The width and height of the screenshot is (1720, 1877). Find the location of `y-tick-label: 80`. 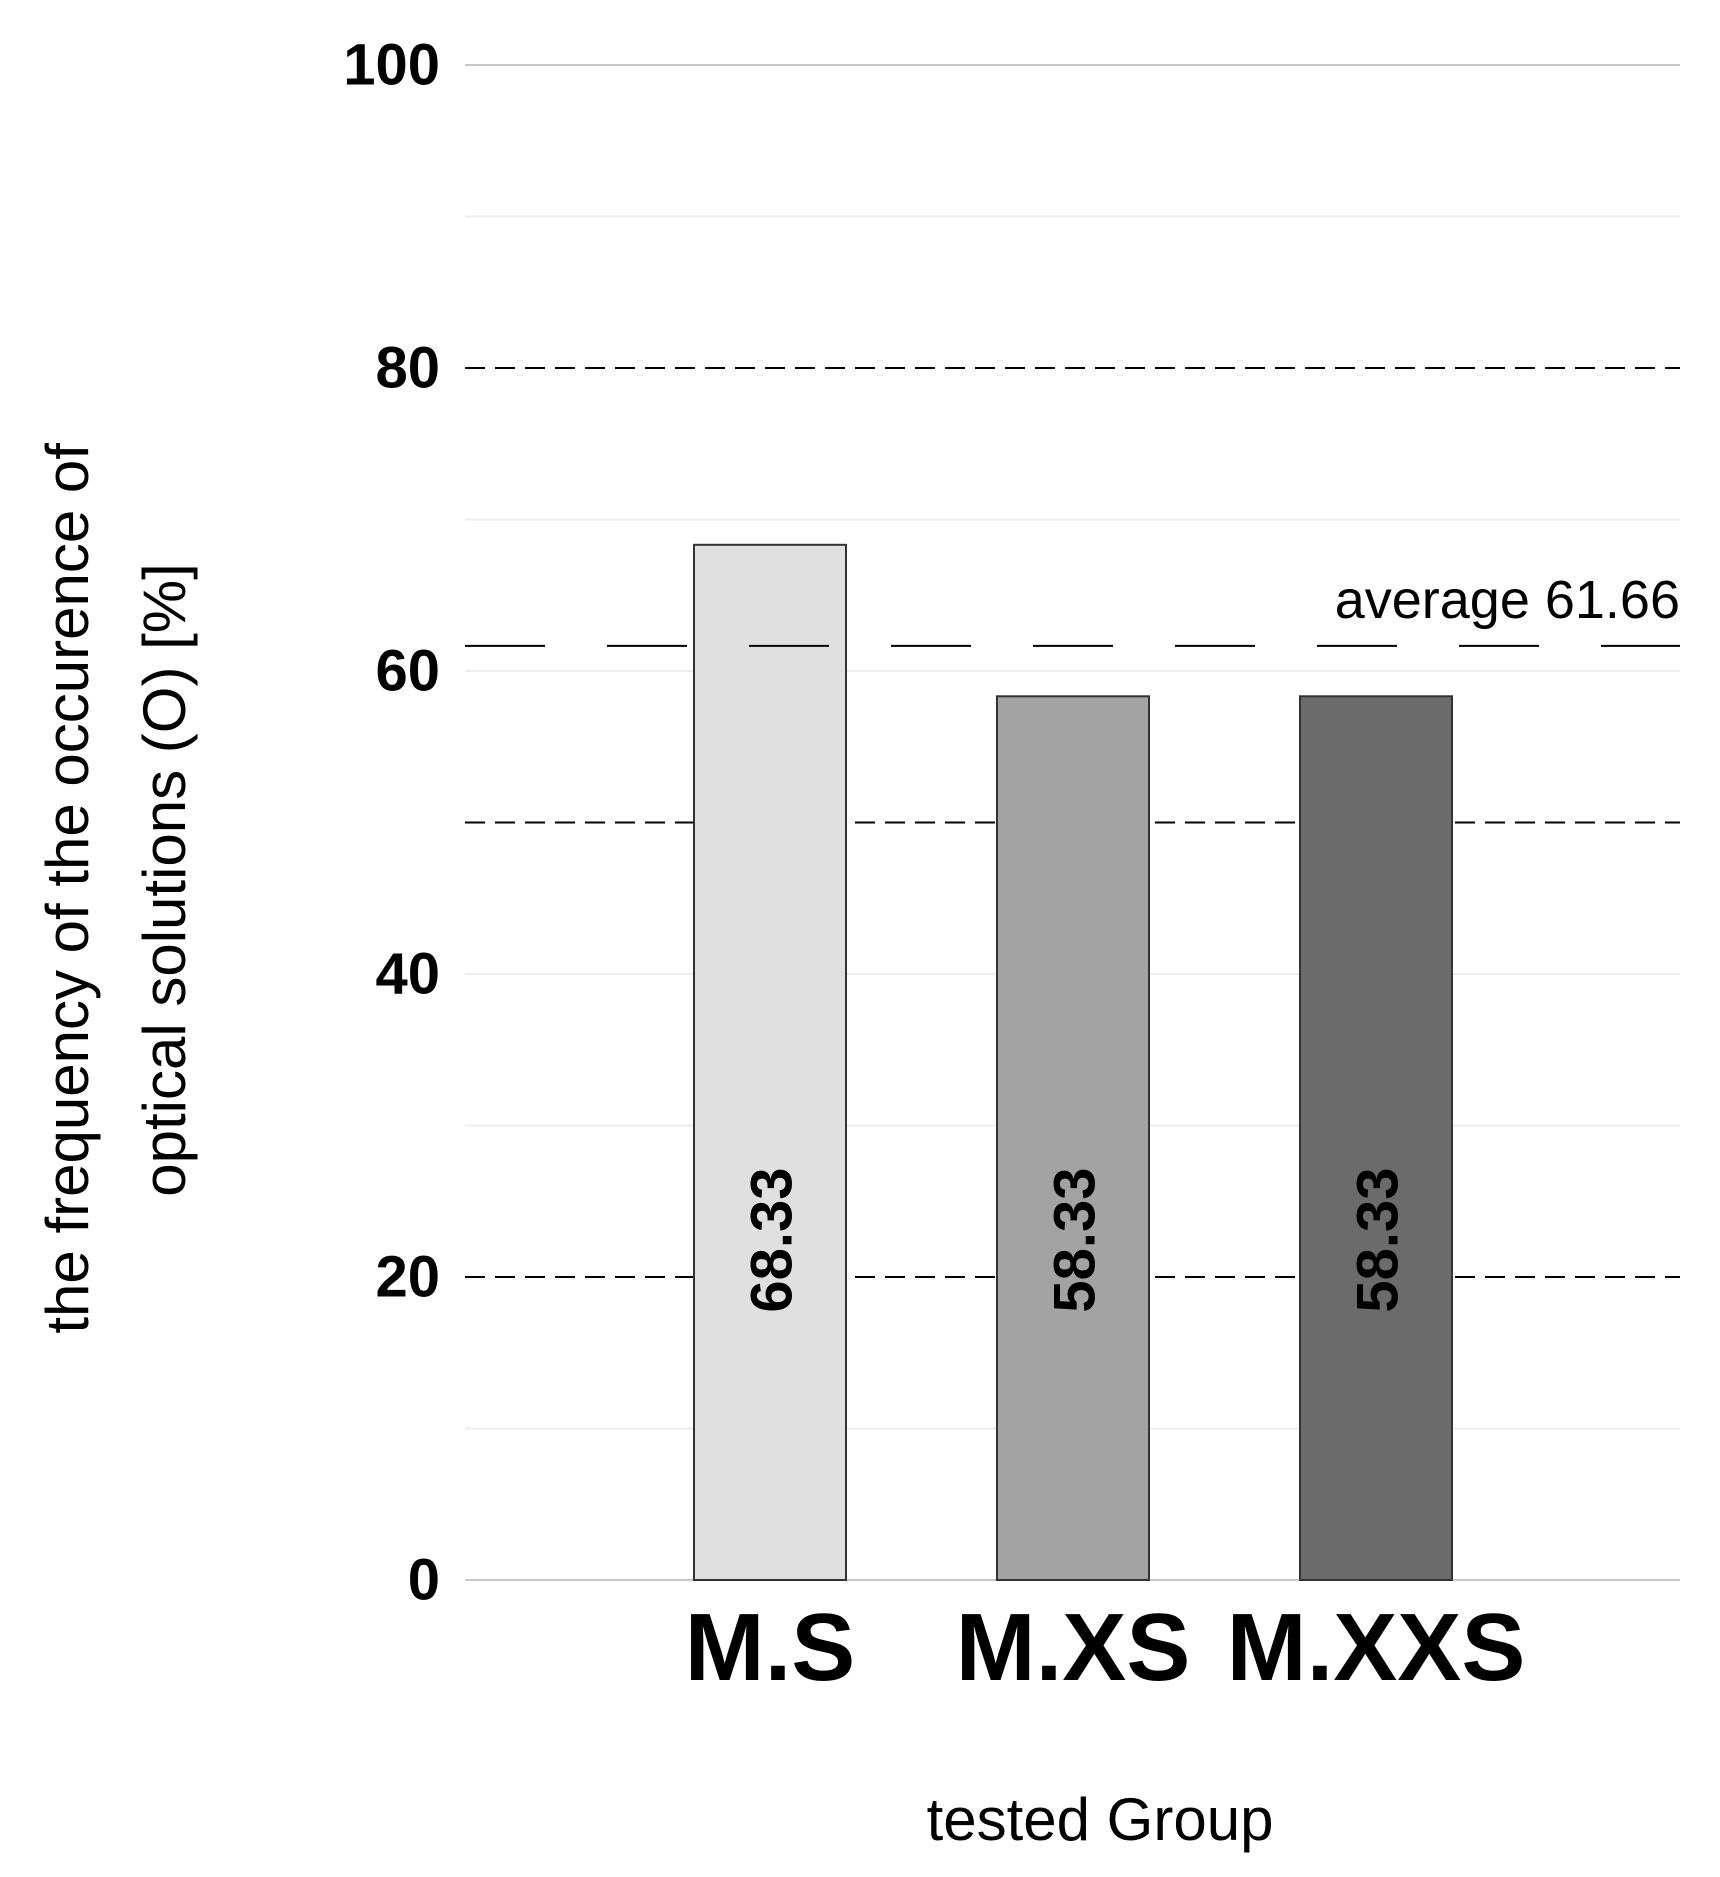

y-tick-label: 80 is located at coordinates (407, 368).